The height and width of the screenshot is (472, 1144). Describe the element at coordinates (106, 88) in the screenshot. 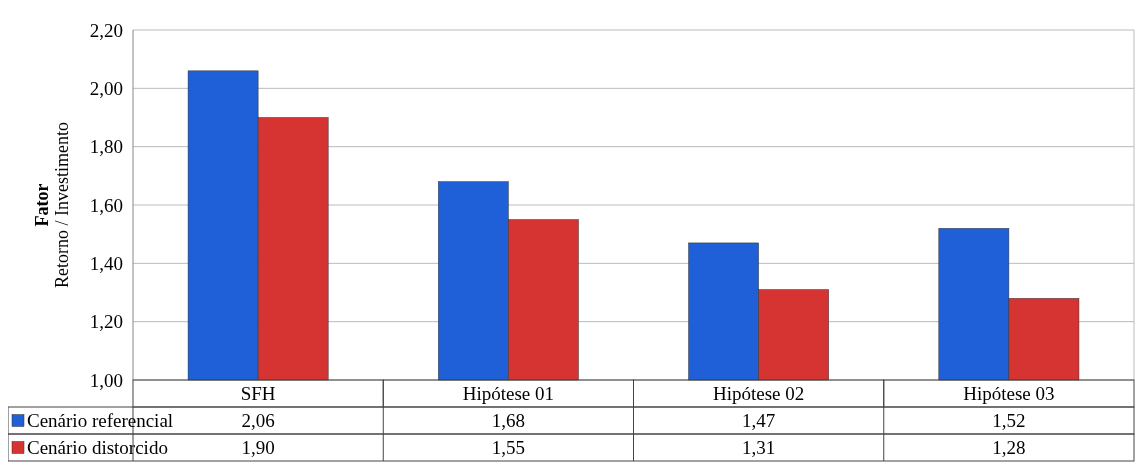

I see `y-tick-label: 2,00` at that location.